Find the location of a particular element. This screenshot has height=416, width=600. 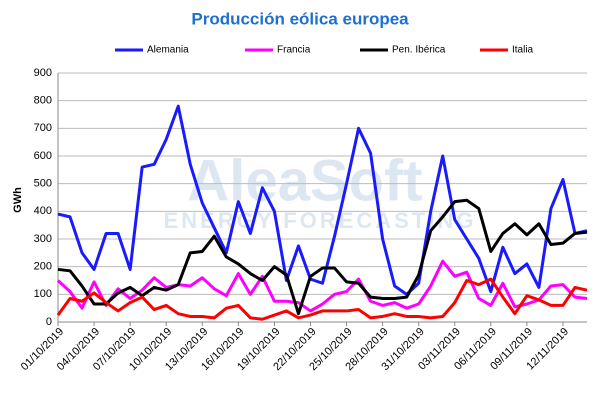

y-axis-label: GWh is located at coordinates (18, 200).